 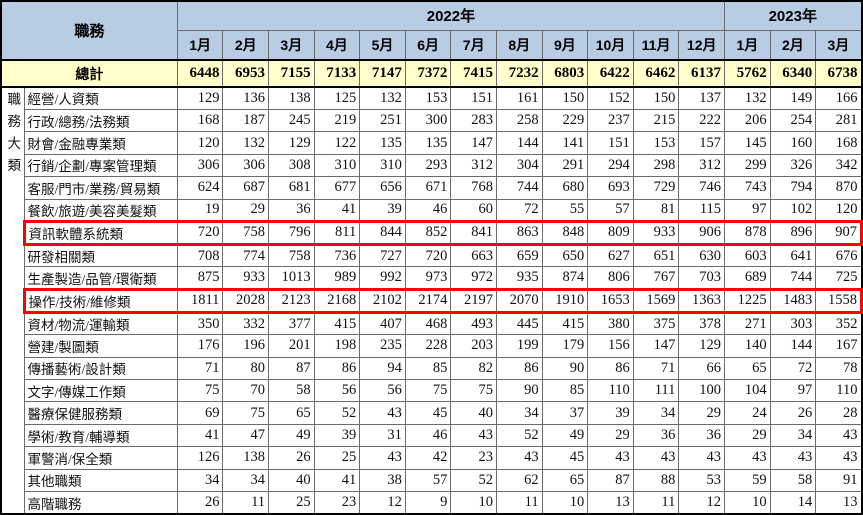 I want to click on value-cell: 82, so click(x=473, y=368).